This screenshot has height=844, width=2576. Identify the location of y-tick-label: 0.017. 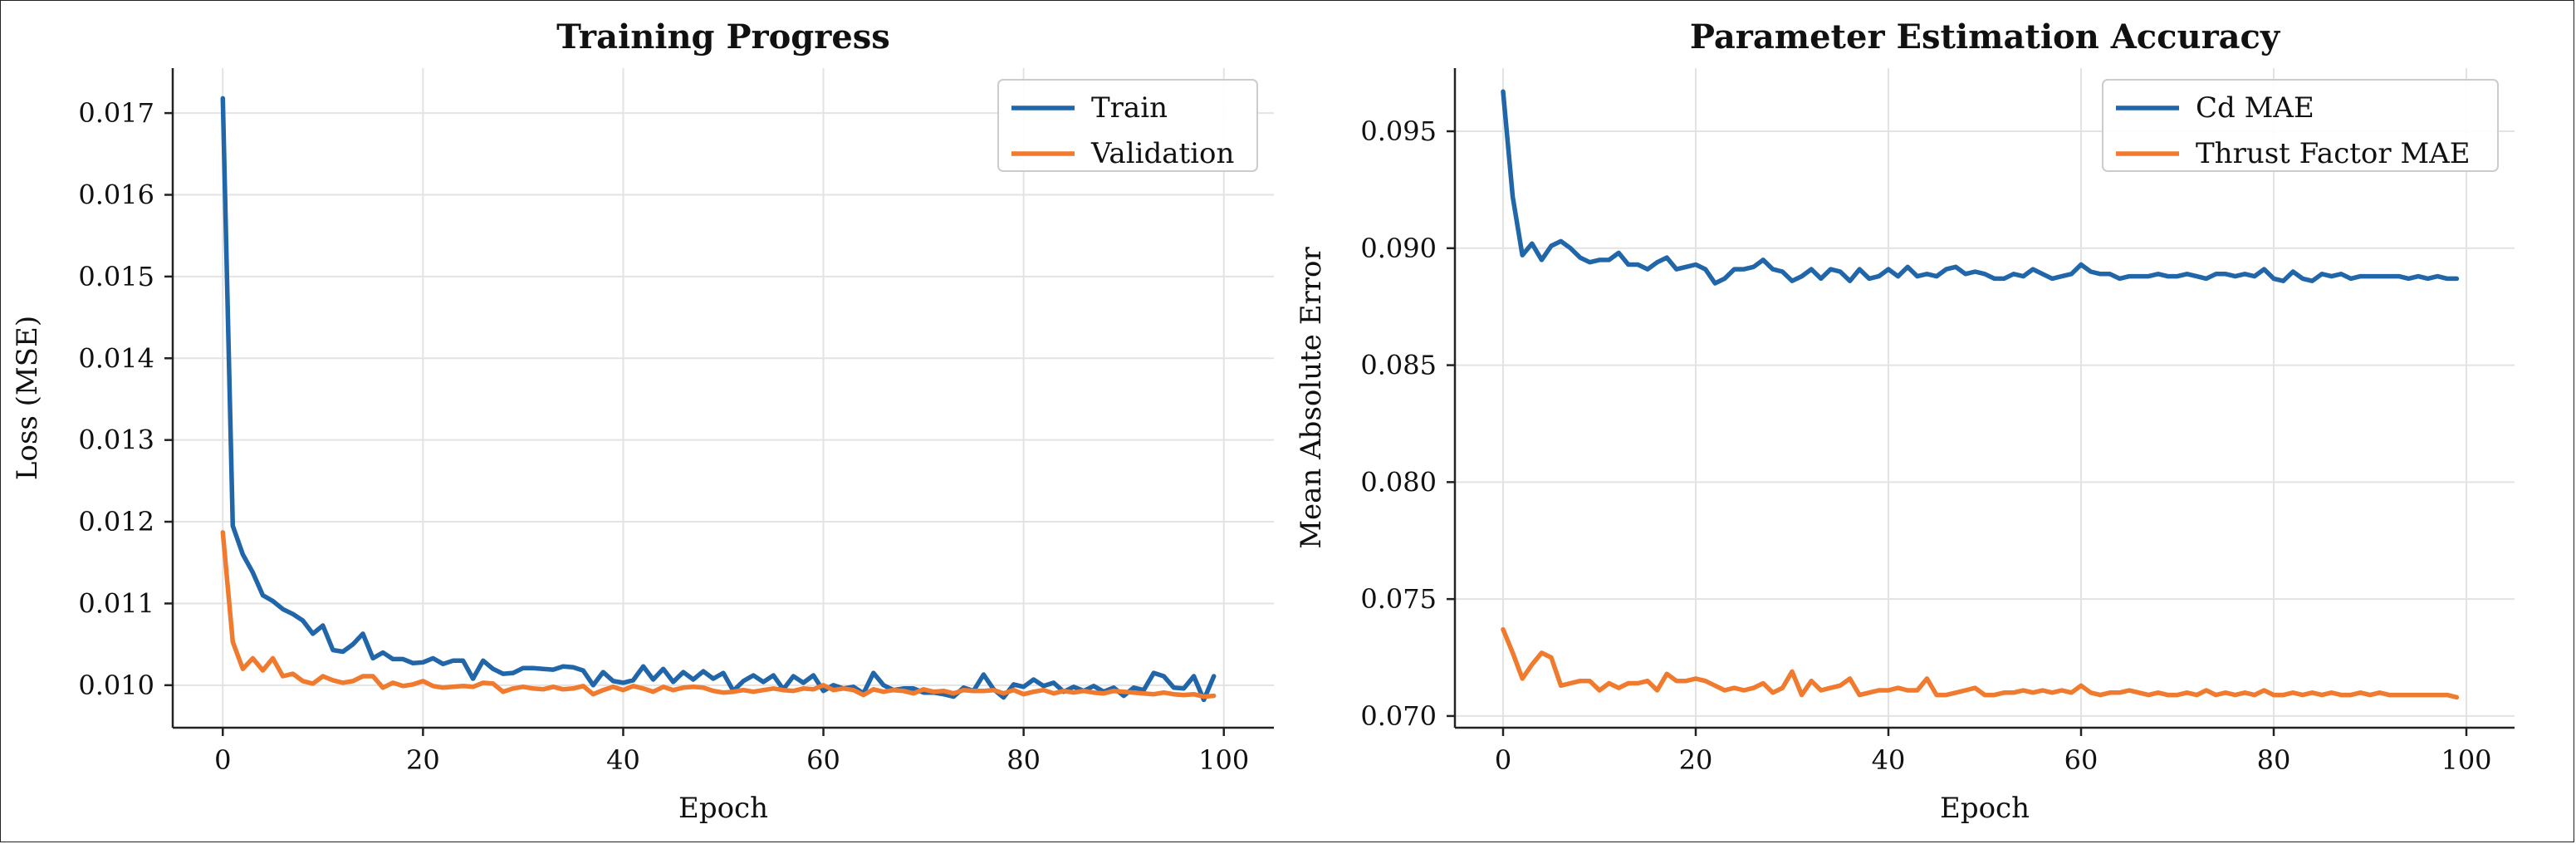
(116, 113).